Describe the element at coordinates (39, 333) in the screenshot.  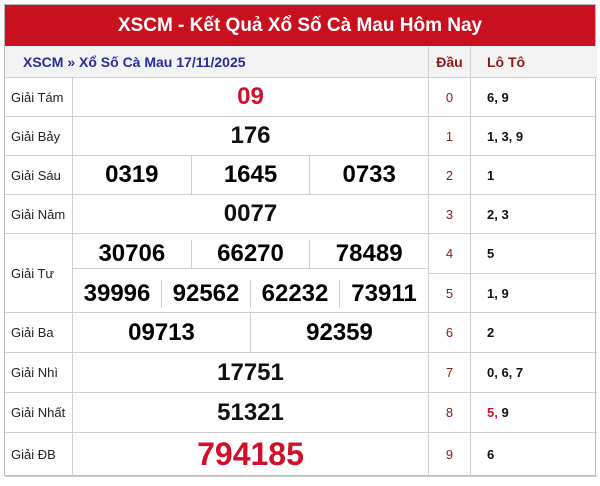
I see `prize-label-g3: Giải Ba` at that location.